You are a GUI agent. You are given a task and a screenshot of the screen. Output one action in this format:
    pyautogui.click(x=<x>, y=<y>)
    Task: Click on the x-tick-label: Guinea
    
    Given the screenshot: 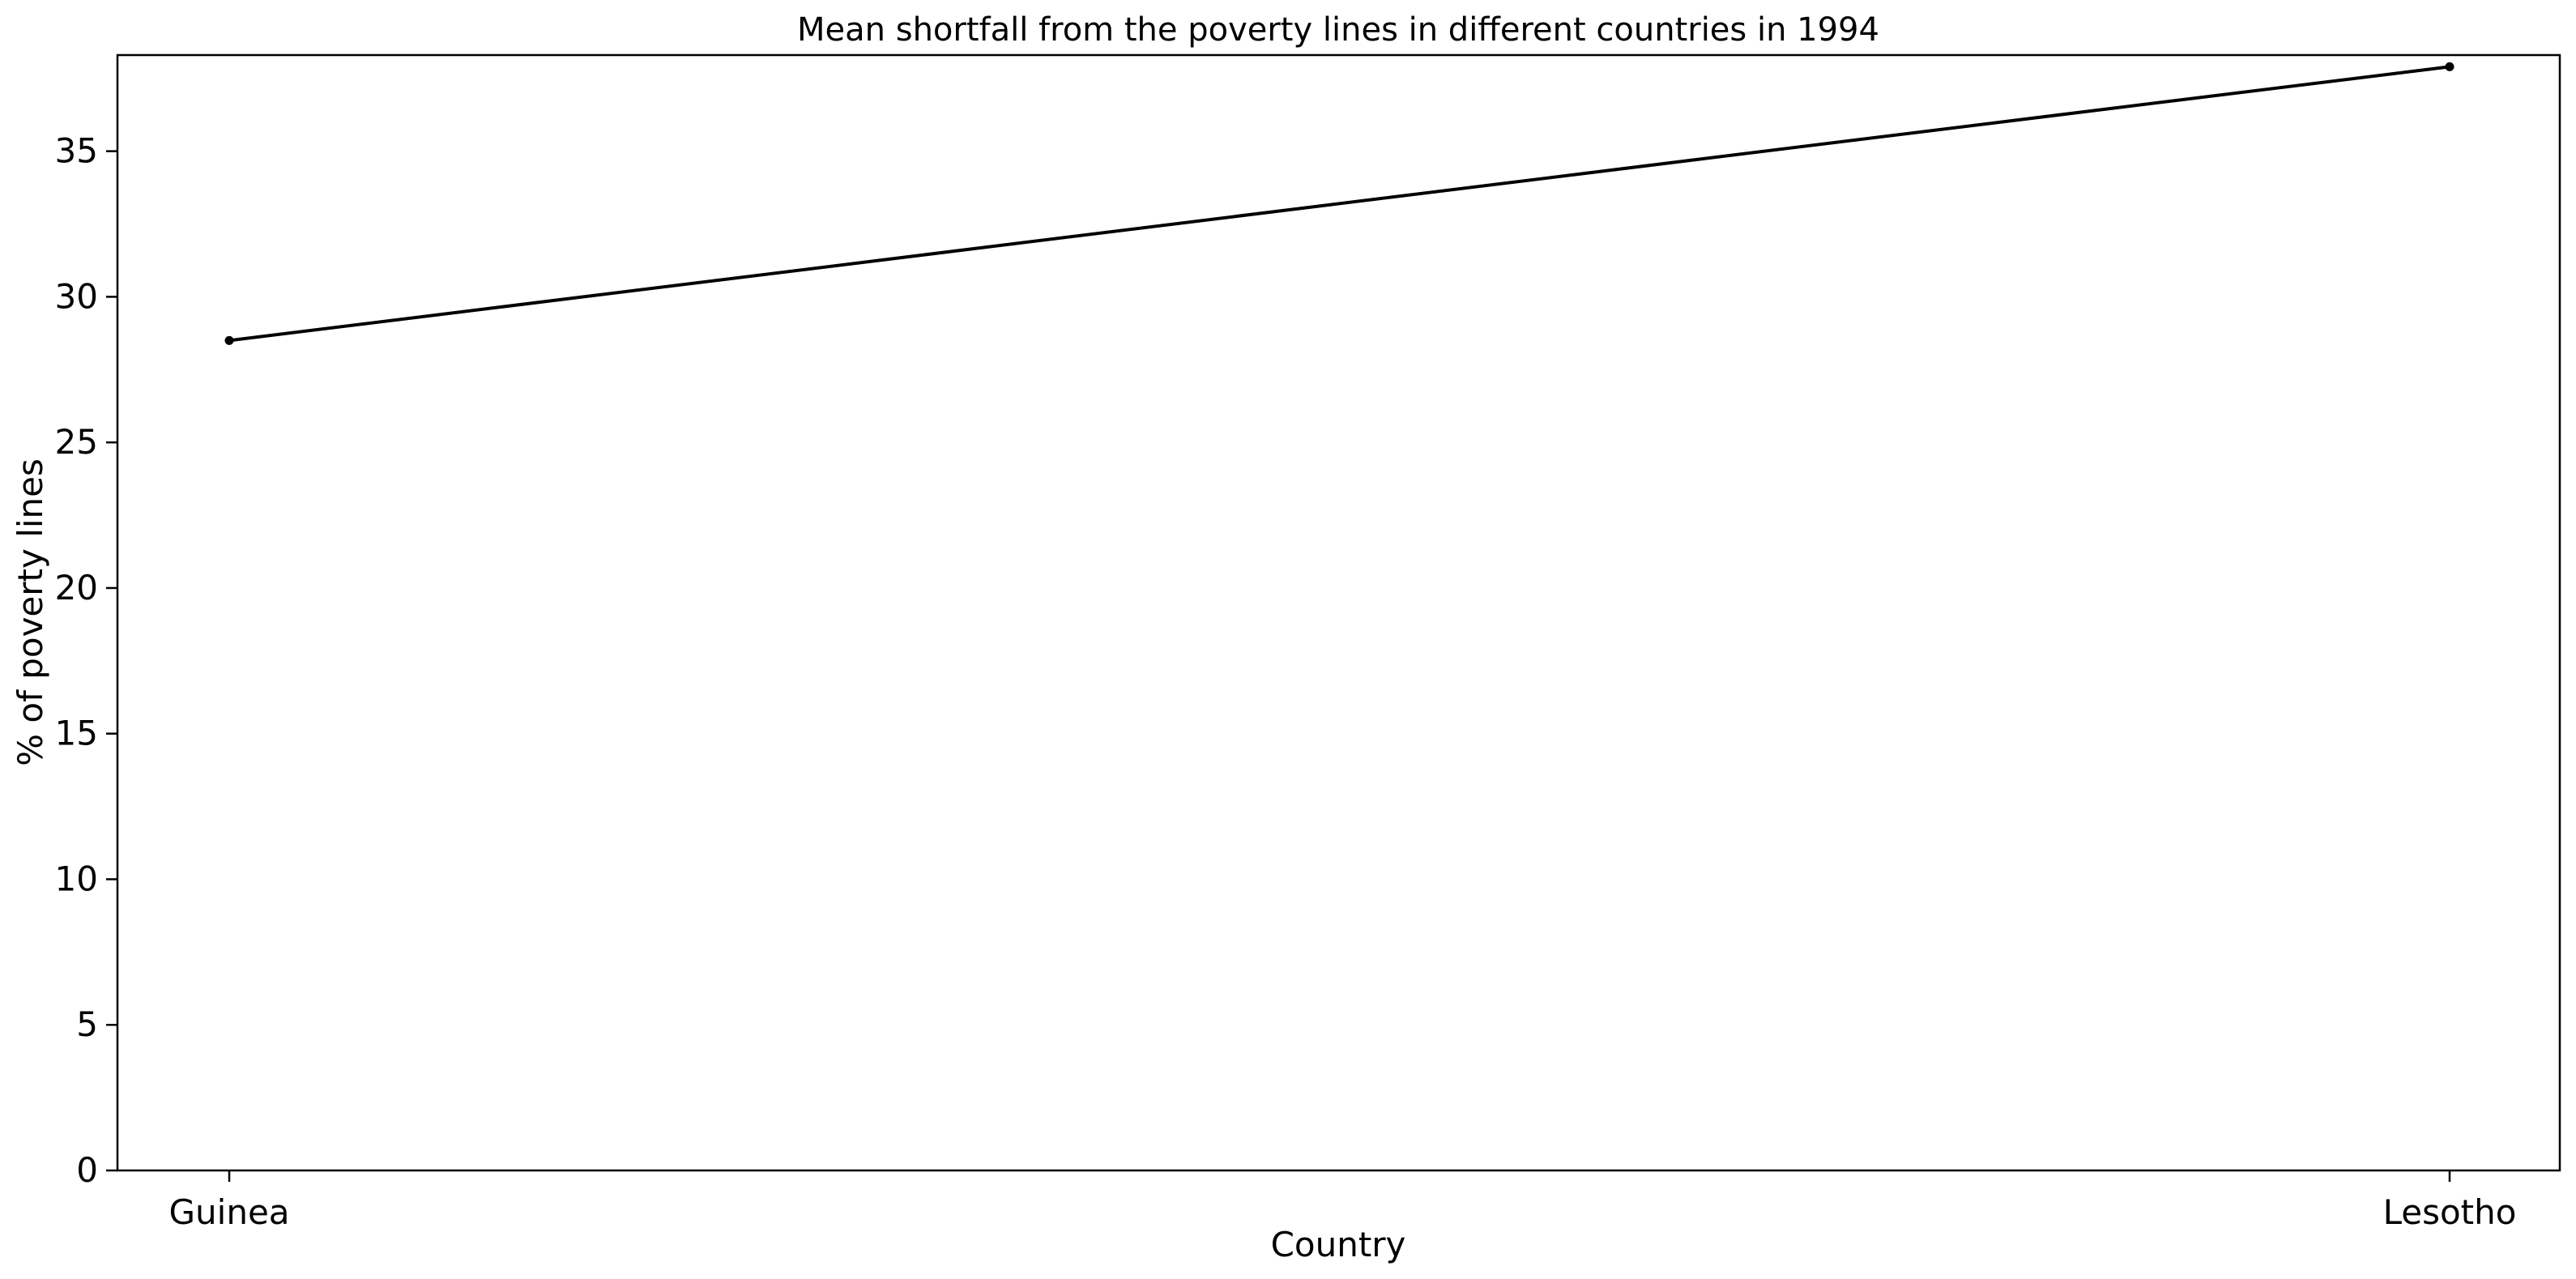 What is the action you would take?
    pyautogui.click(x=229, y=1212)
    